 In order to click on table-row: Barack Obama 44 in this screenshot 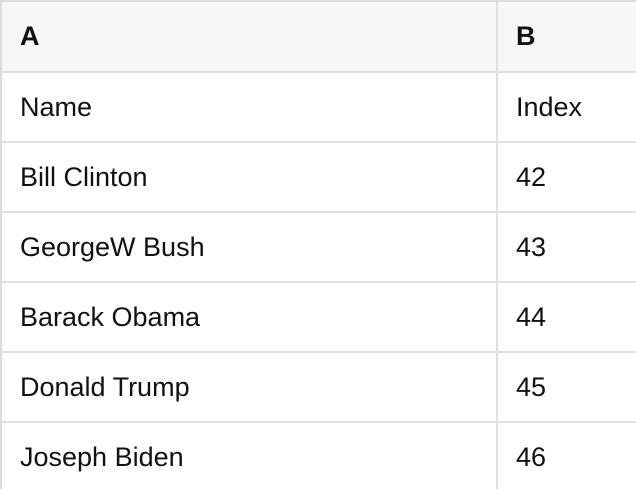, I will do `click(319, 317)`.